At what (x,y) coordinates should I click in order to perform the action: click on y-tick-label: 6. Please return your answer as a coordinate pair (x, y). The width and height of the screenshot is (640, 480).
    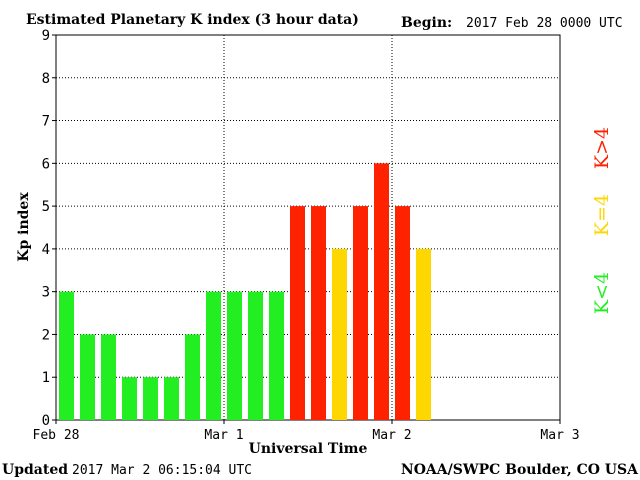
    Looking at the image, I should click on (46, 164).